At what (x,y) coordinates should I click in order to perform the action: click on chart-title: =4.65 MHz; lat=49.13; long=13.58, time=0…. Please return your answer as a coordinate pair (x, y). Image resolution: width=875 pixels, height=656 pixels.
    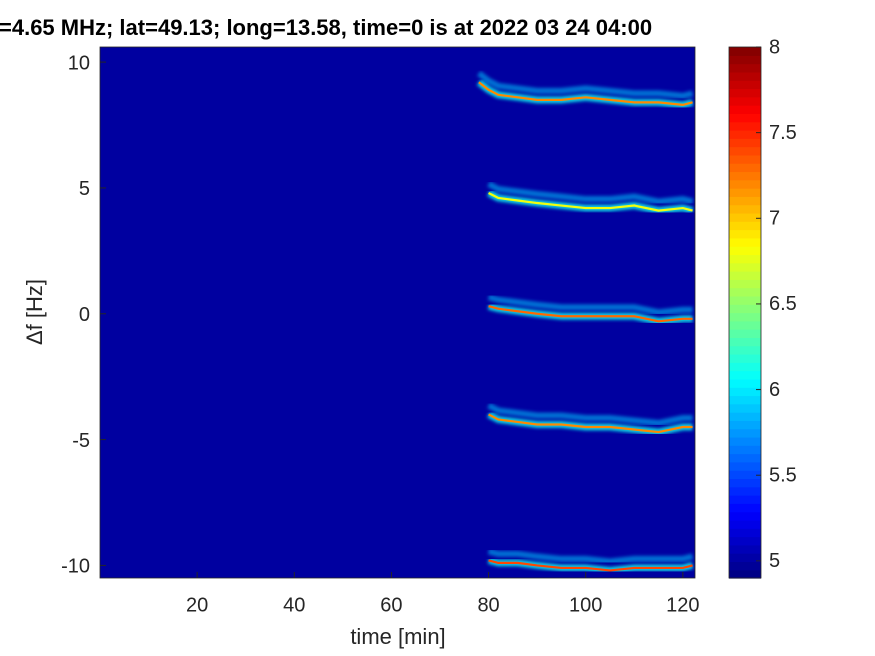
    Looking at the image, I should click on (326, 27).